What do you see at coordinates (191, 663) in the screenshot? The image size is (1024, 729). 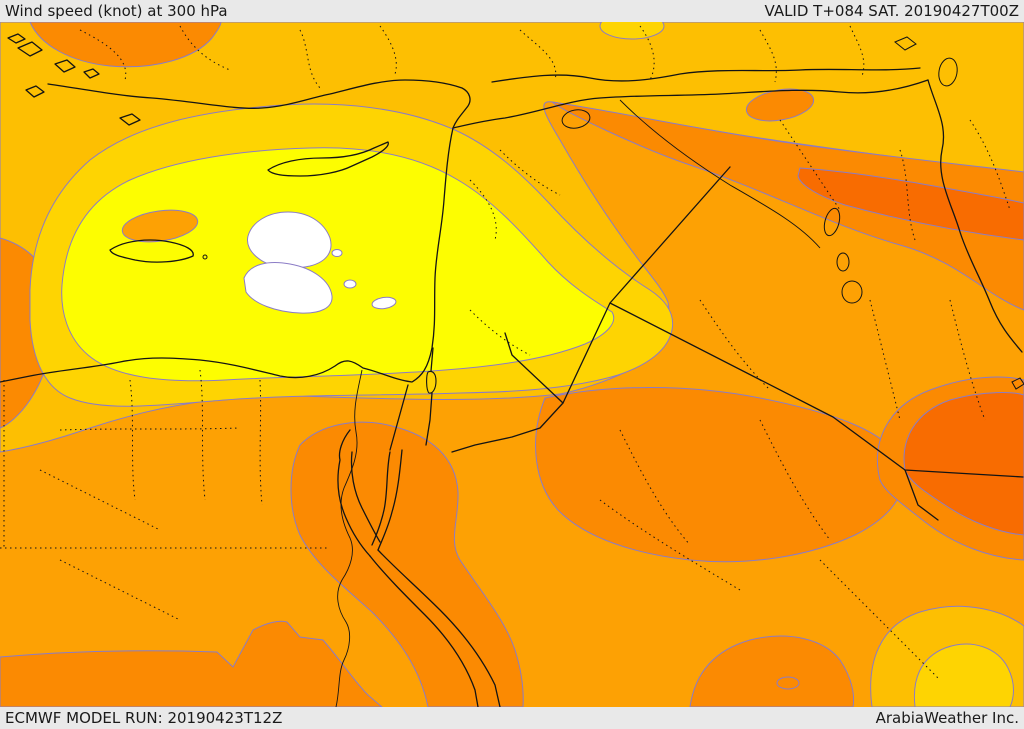 I see `fill-strong-bottom-strip` at bounding box center [191, 663].